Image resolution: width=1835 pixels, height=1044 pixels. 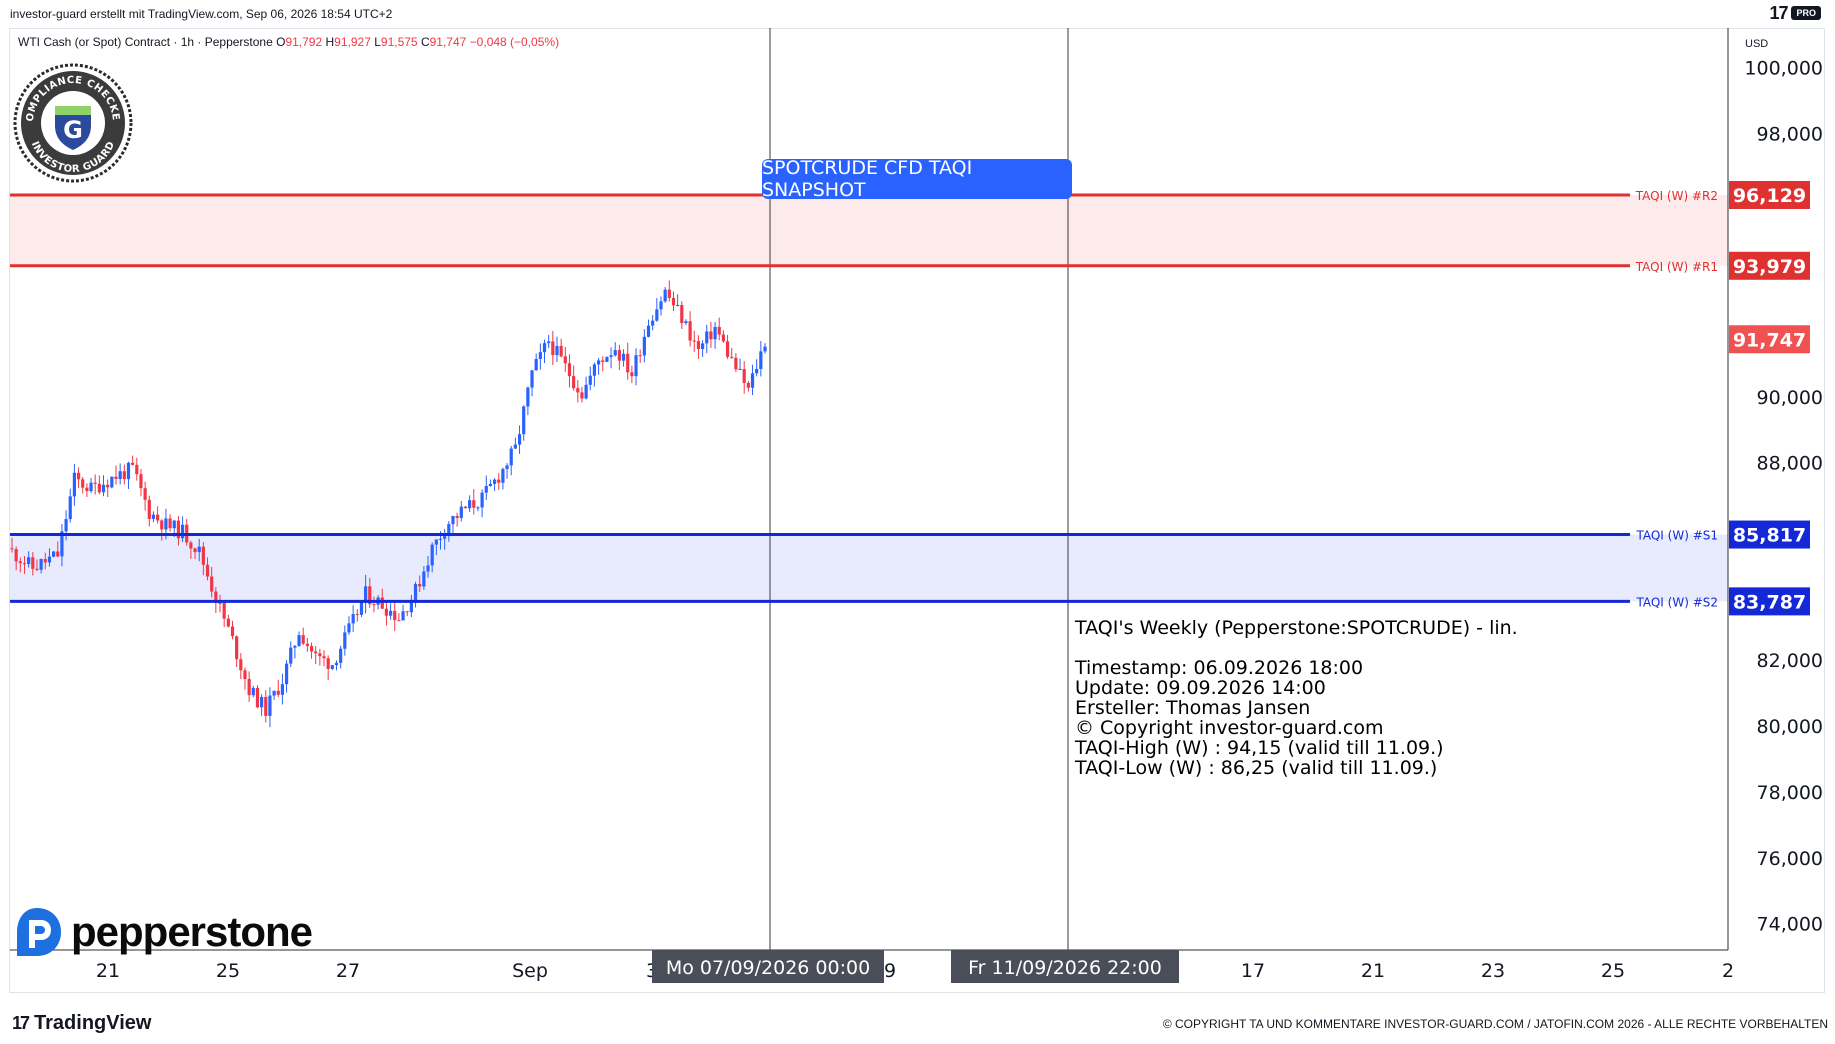 What do you see at coordinates (1728, 971) in the screenshot?
I see `x-tick-label: 2` at bounding box center [1728, 971].